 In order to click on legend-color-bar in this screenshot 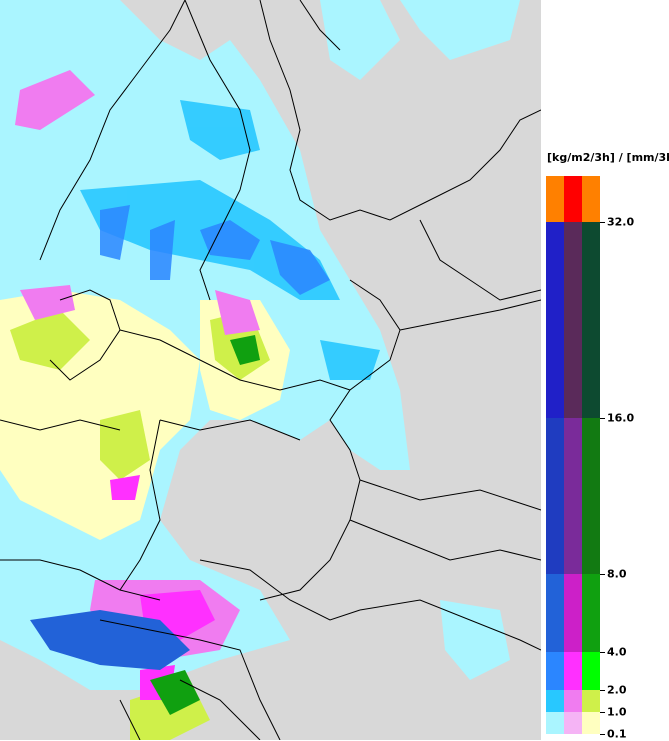, I will do `click(573, 455)`.